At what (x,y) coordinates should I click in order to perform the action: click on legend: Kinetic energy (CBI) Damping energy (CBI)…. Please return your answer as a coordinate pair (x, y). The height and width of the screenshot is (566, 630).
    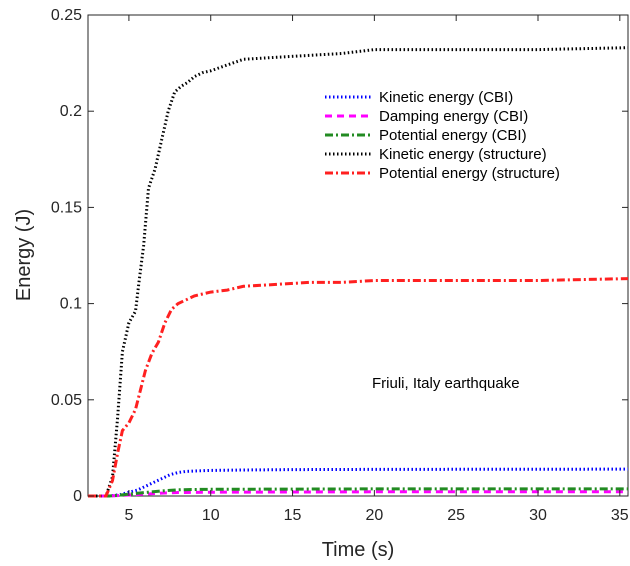
    Looking at the image, I should click on (442, 135).